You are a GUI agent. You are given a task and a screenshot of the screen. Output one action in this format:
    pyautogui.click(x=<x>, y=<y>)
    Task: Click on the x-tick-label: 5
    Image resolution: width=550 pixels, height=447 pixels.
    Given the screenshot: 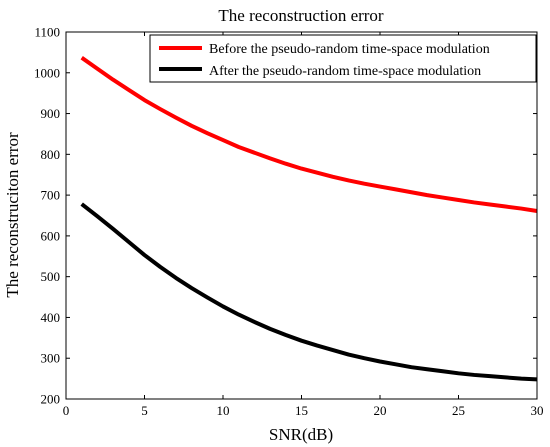 What is the action you would take?
    pyautogui.click(x=144, y=410)
    